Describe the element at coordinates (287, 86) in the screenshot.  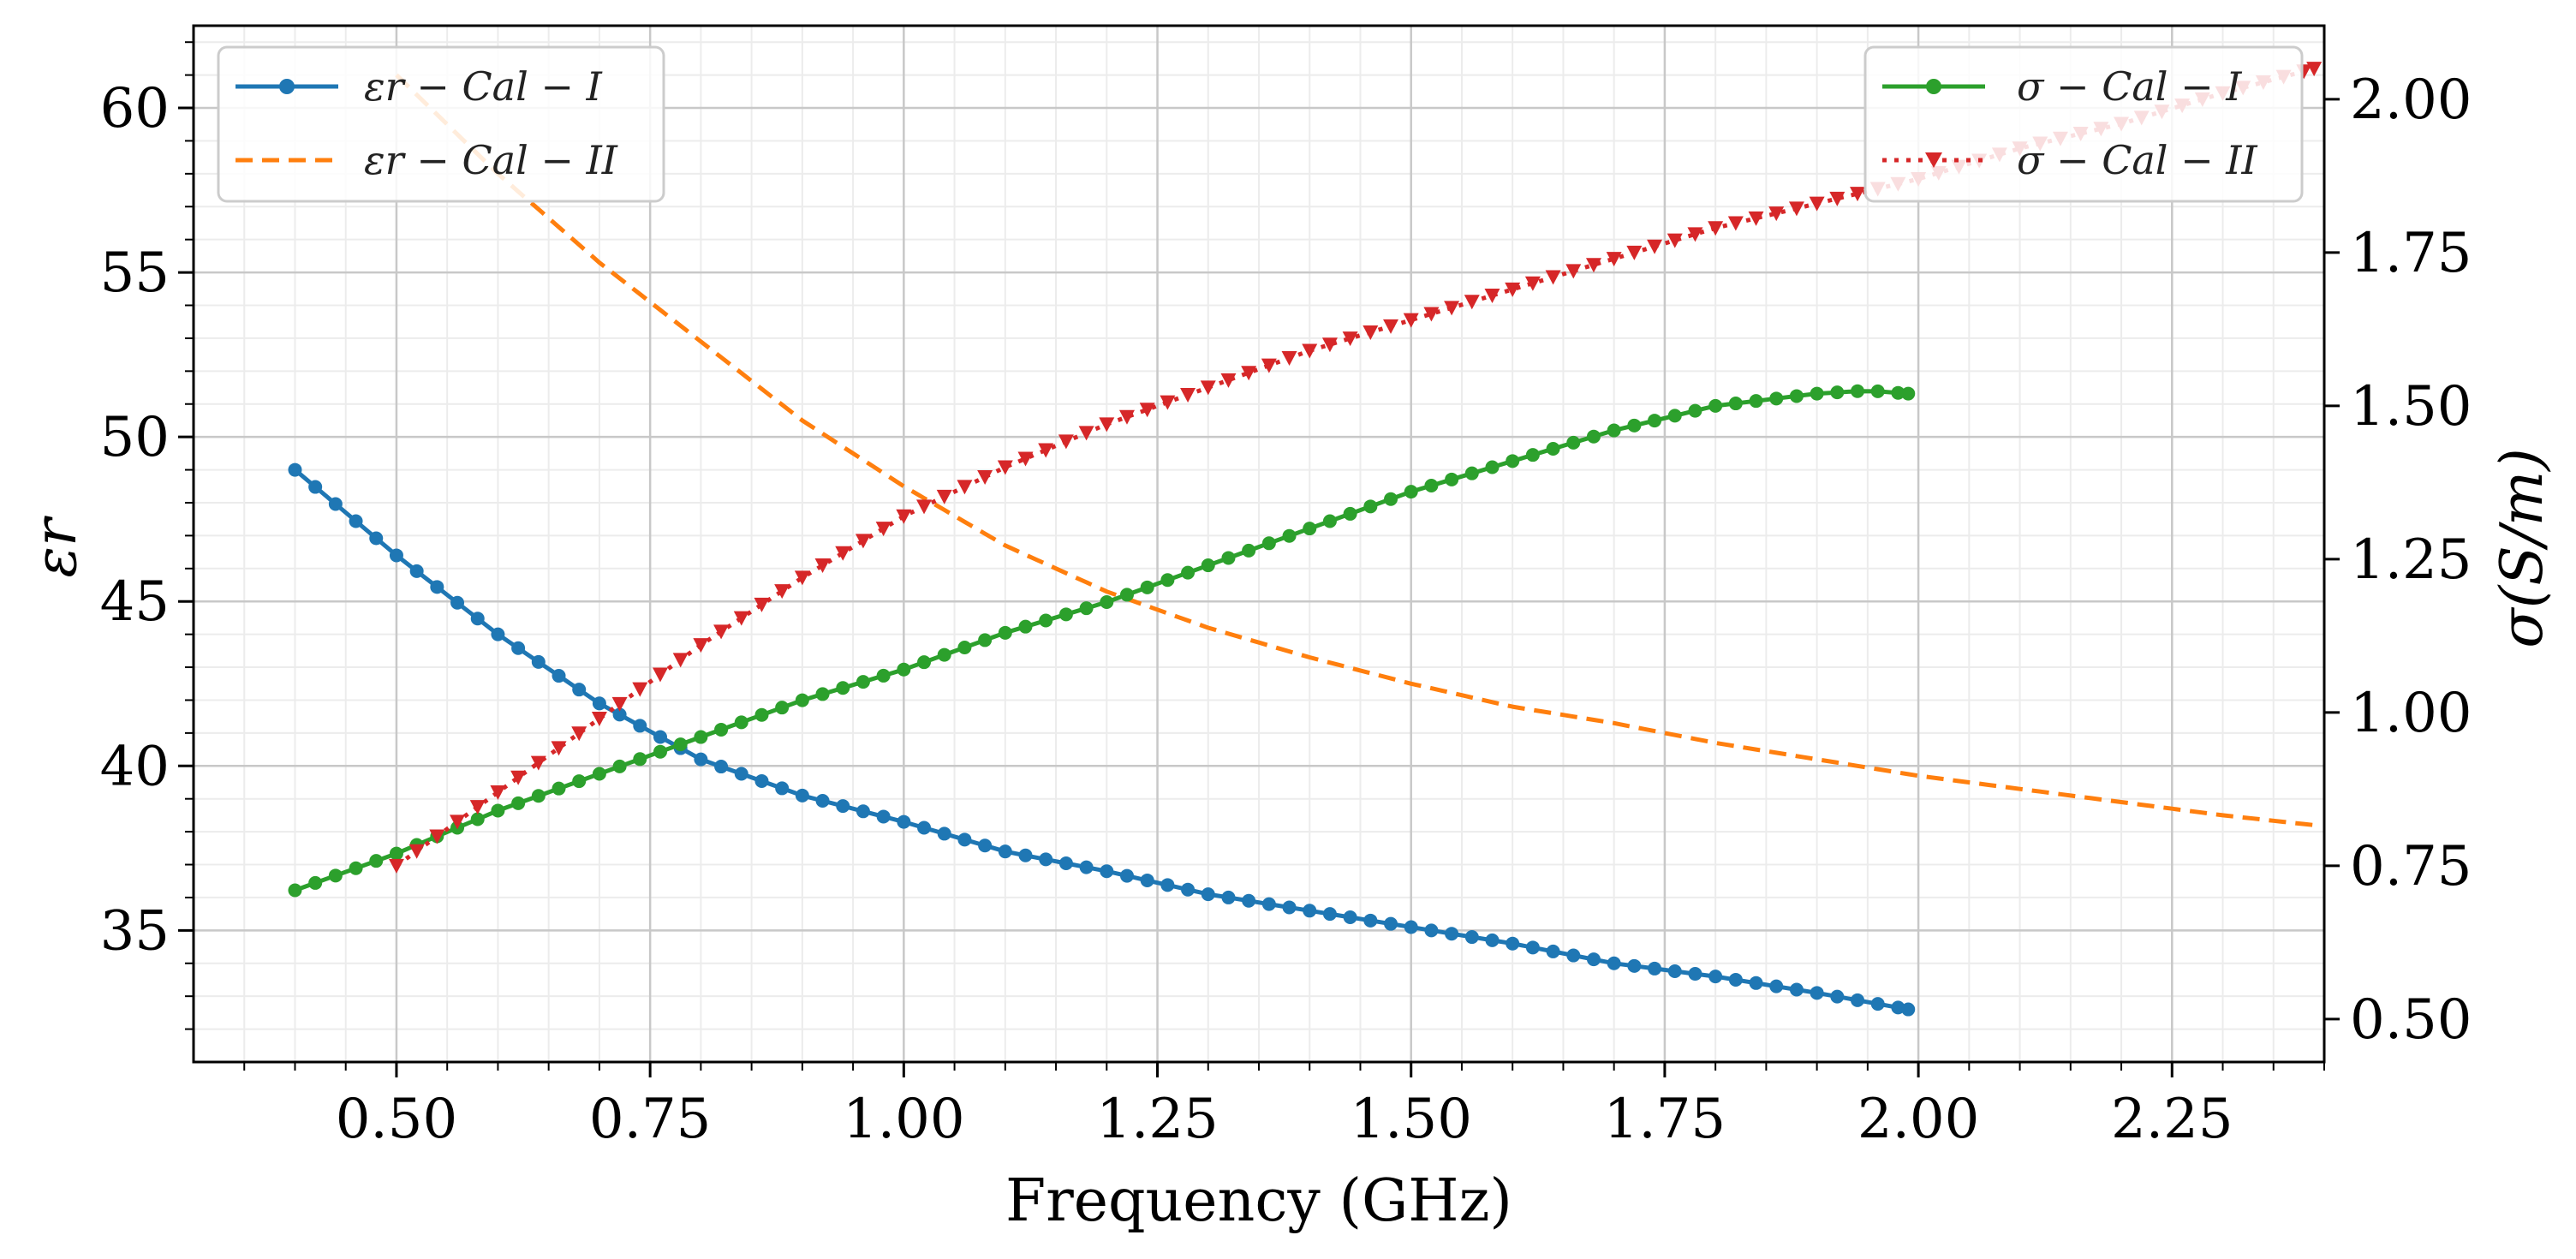
I see `legend-marker-eps-cal-i` at that location.